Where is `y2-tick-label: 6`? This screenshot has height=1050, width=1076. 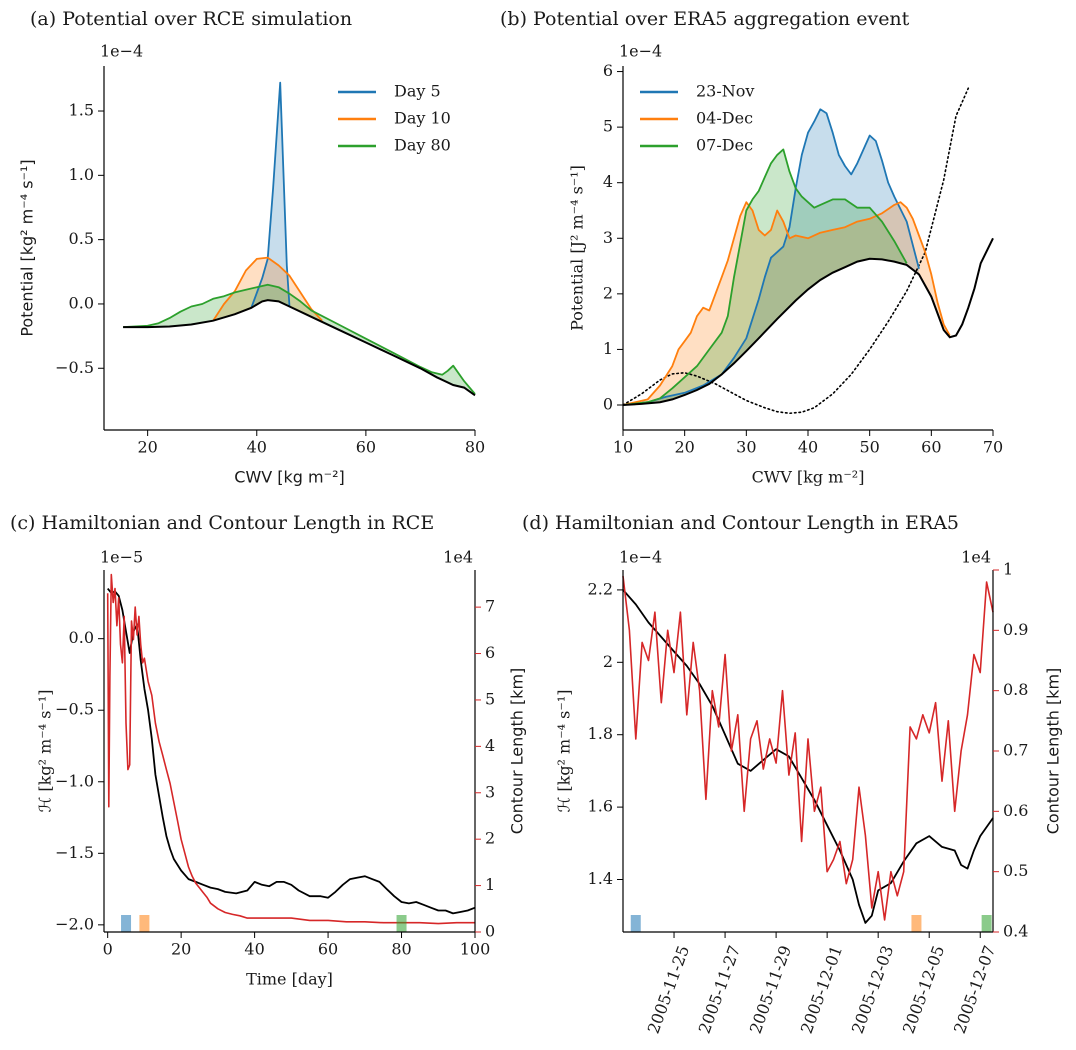 y2-tick-label: 6 is located at coordinates (490, 652).